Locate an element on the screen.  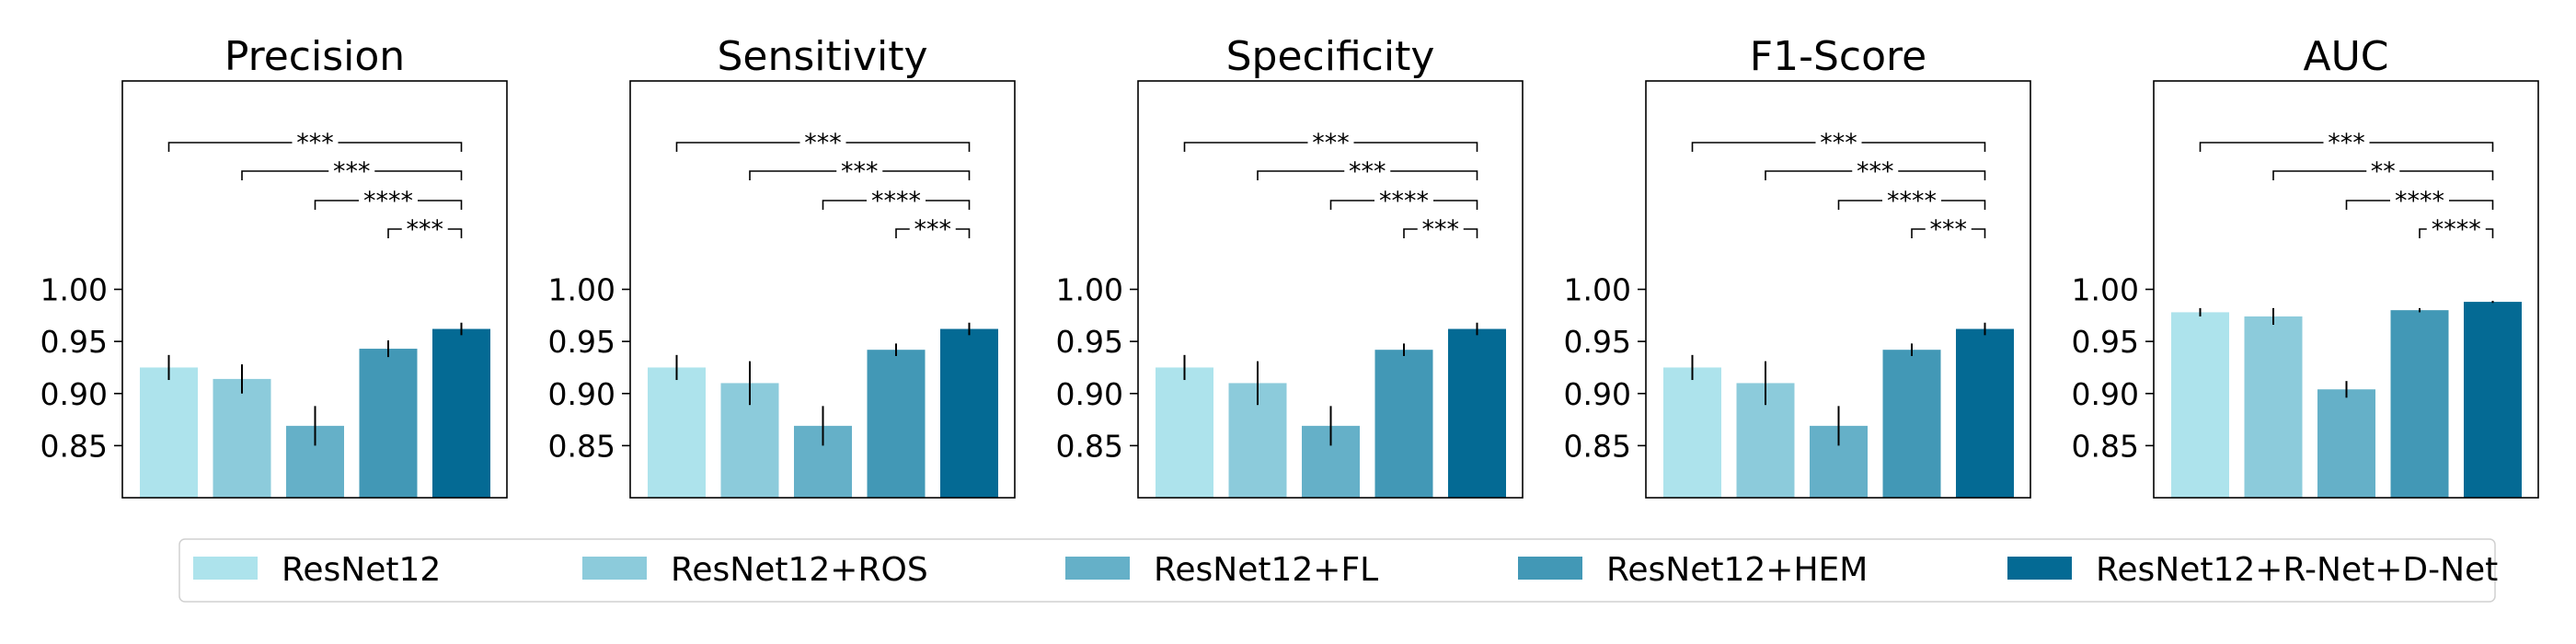
significance-label: ** is located at coordinates (2383, 171).